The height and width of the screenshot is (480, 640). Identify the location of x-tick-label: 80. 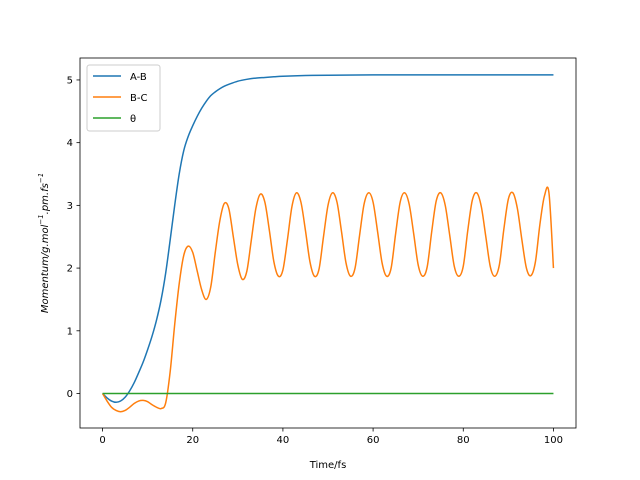
(463, 440).